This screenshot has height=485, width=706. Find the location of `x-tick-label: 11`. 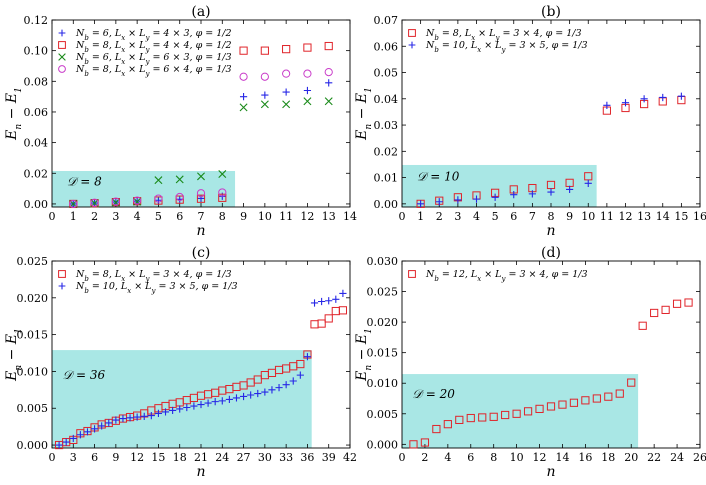

x-tick-label: 11 is located at coordinates (286, 216).